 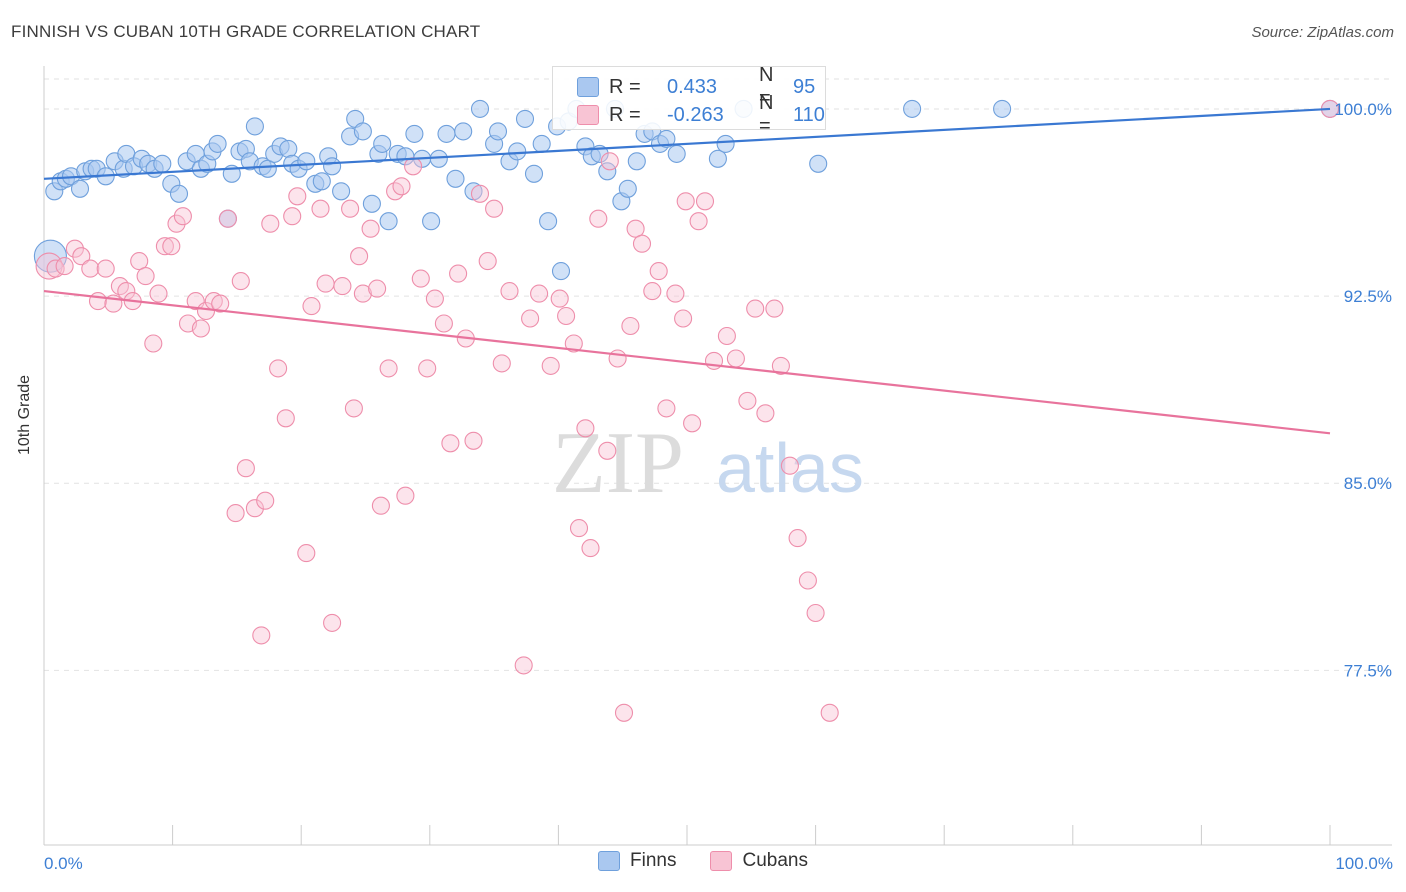 I want to click on source-label: Source: ZipAtlas.com, so click(x=1322, y=32).